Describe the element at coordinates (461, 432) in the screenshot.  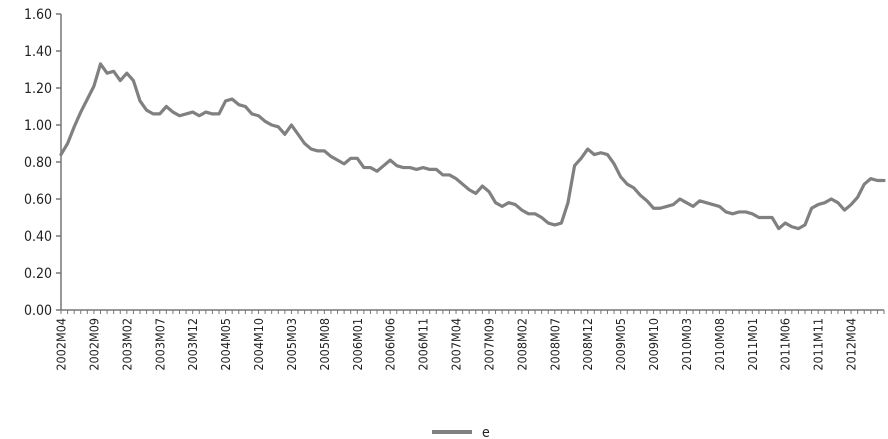
I see `legend: e` at that location.